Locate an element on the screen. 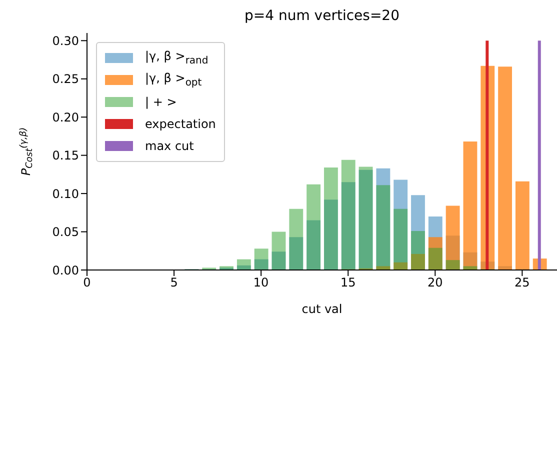 This screenshot has height=450, width=557. x-tick-label: 0 is located at coordinates (87, 283).